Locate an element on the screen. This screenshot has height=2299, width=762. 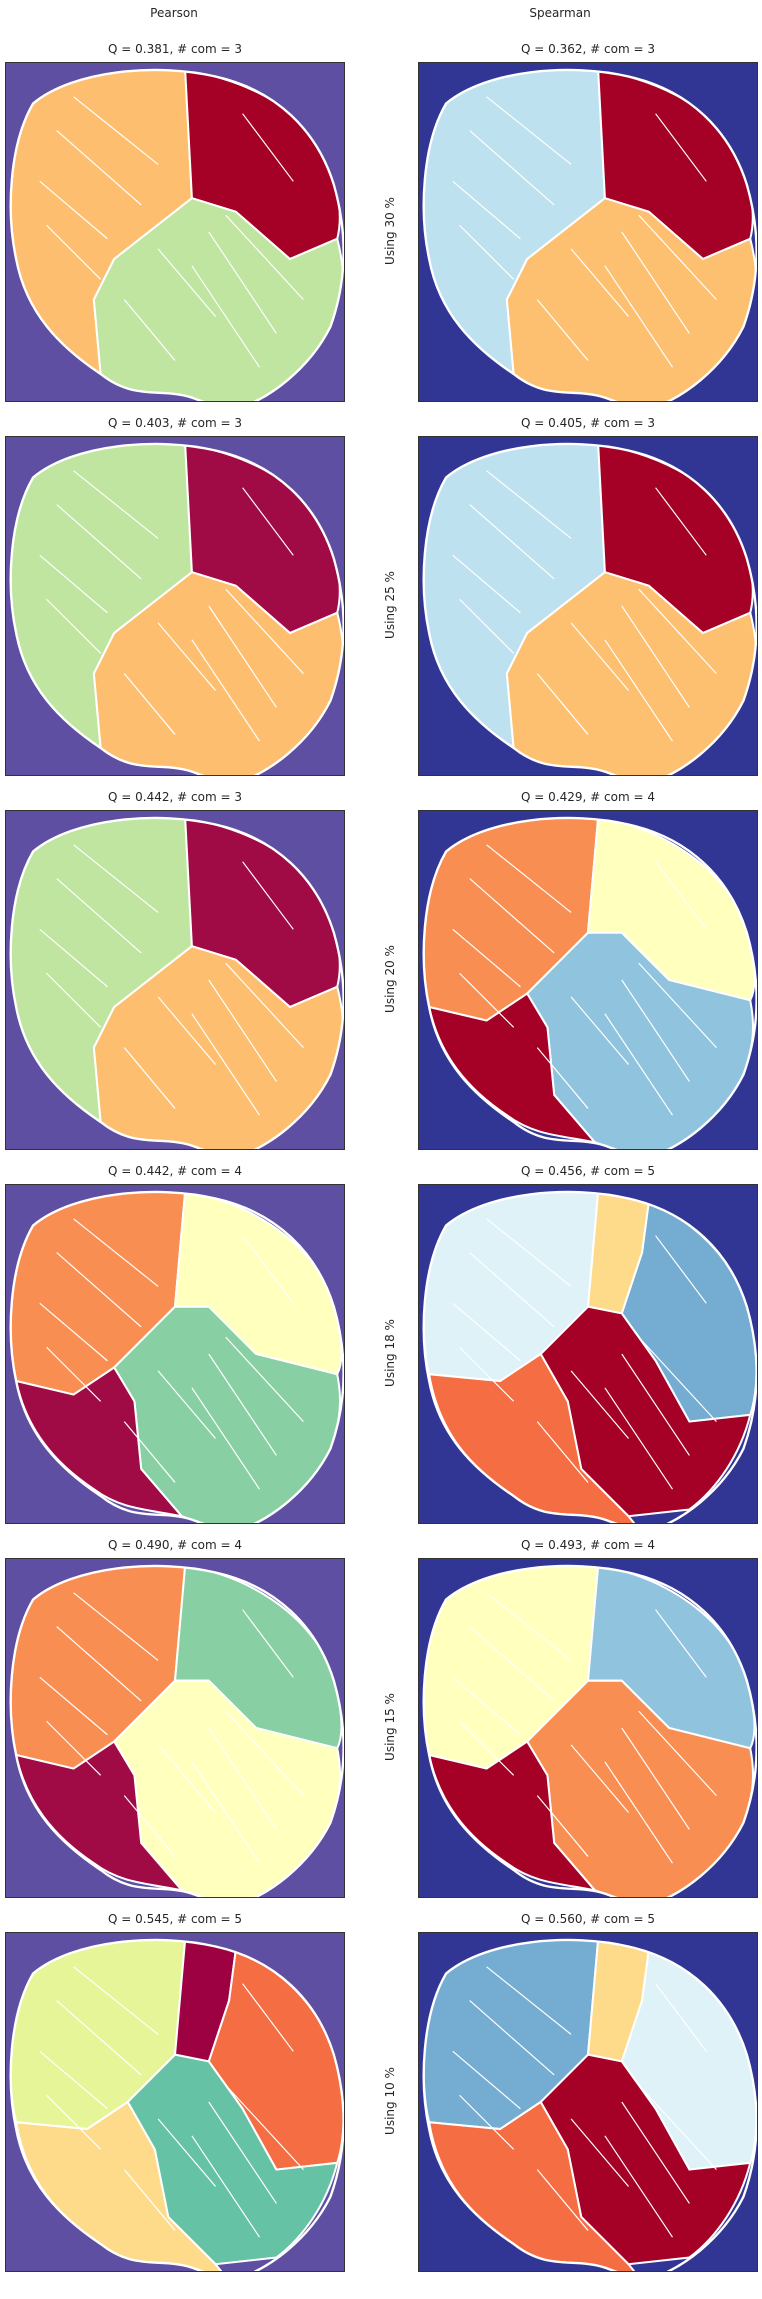
pearson-panel-title: Q = 0.403, # com = 3 is located at coordinates (175, 423).